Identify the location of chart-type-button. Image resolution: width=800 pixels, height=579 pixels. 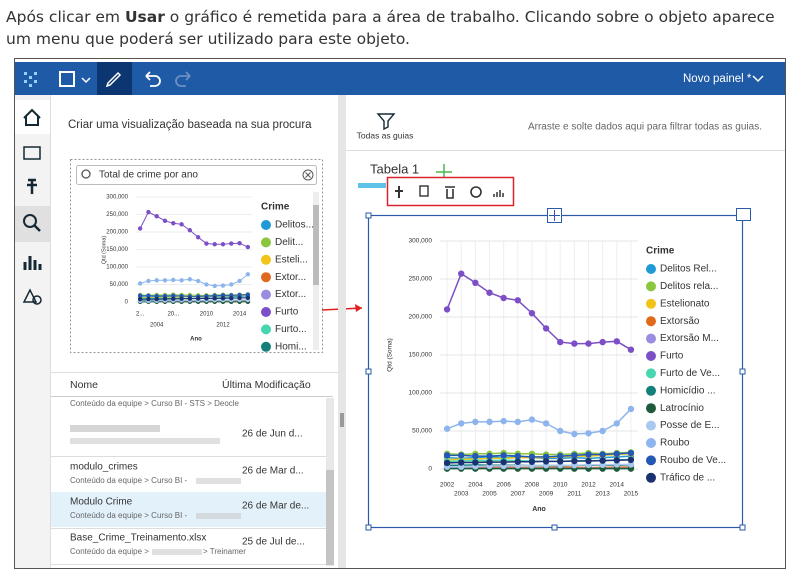
(498, 193).